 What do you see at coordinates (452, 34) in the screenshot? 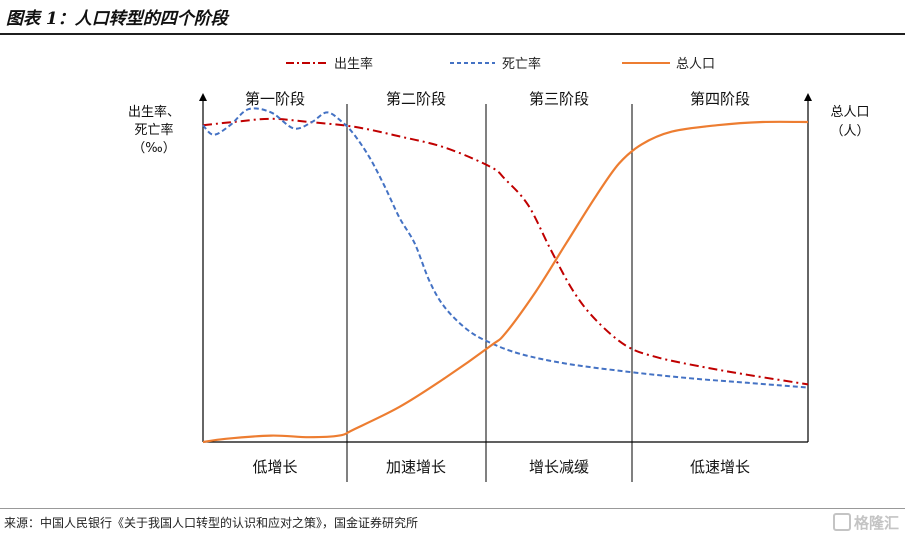
I see `title-rule` at bounding box center [452, 34].